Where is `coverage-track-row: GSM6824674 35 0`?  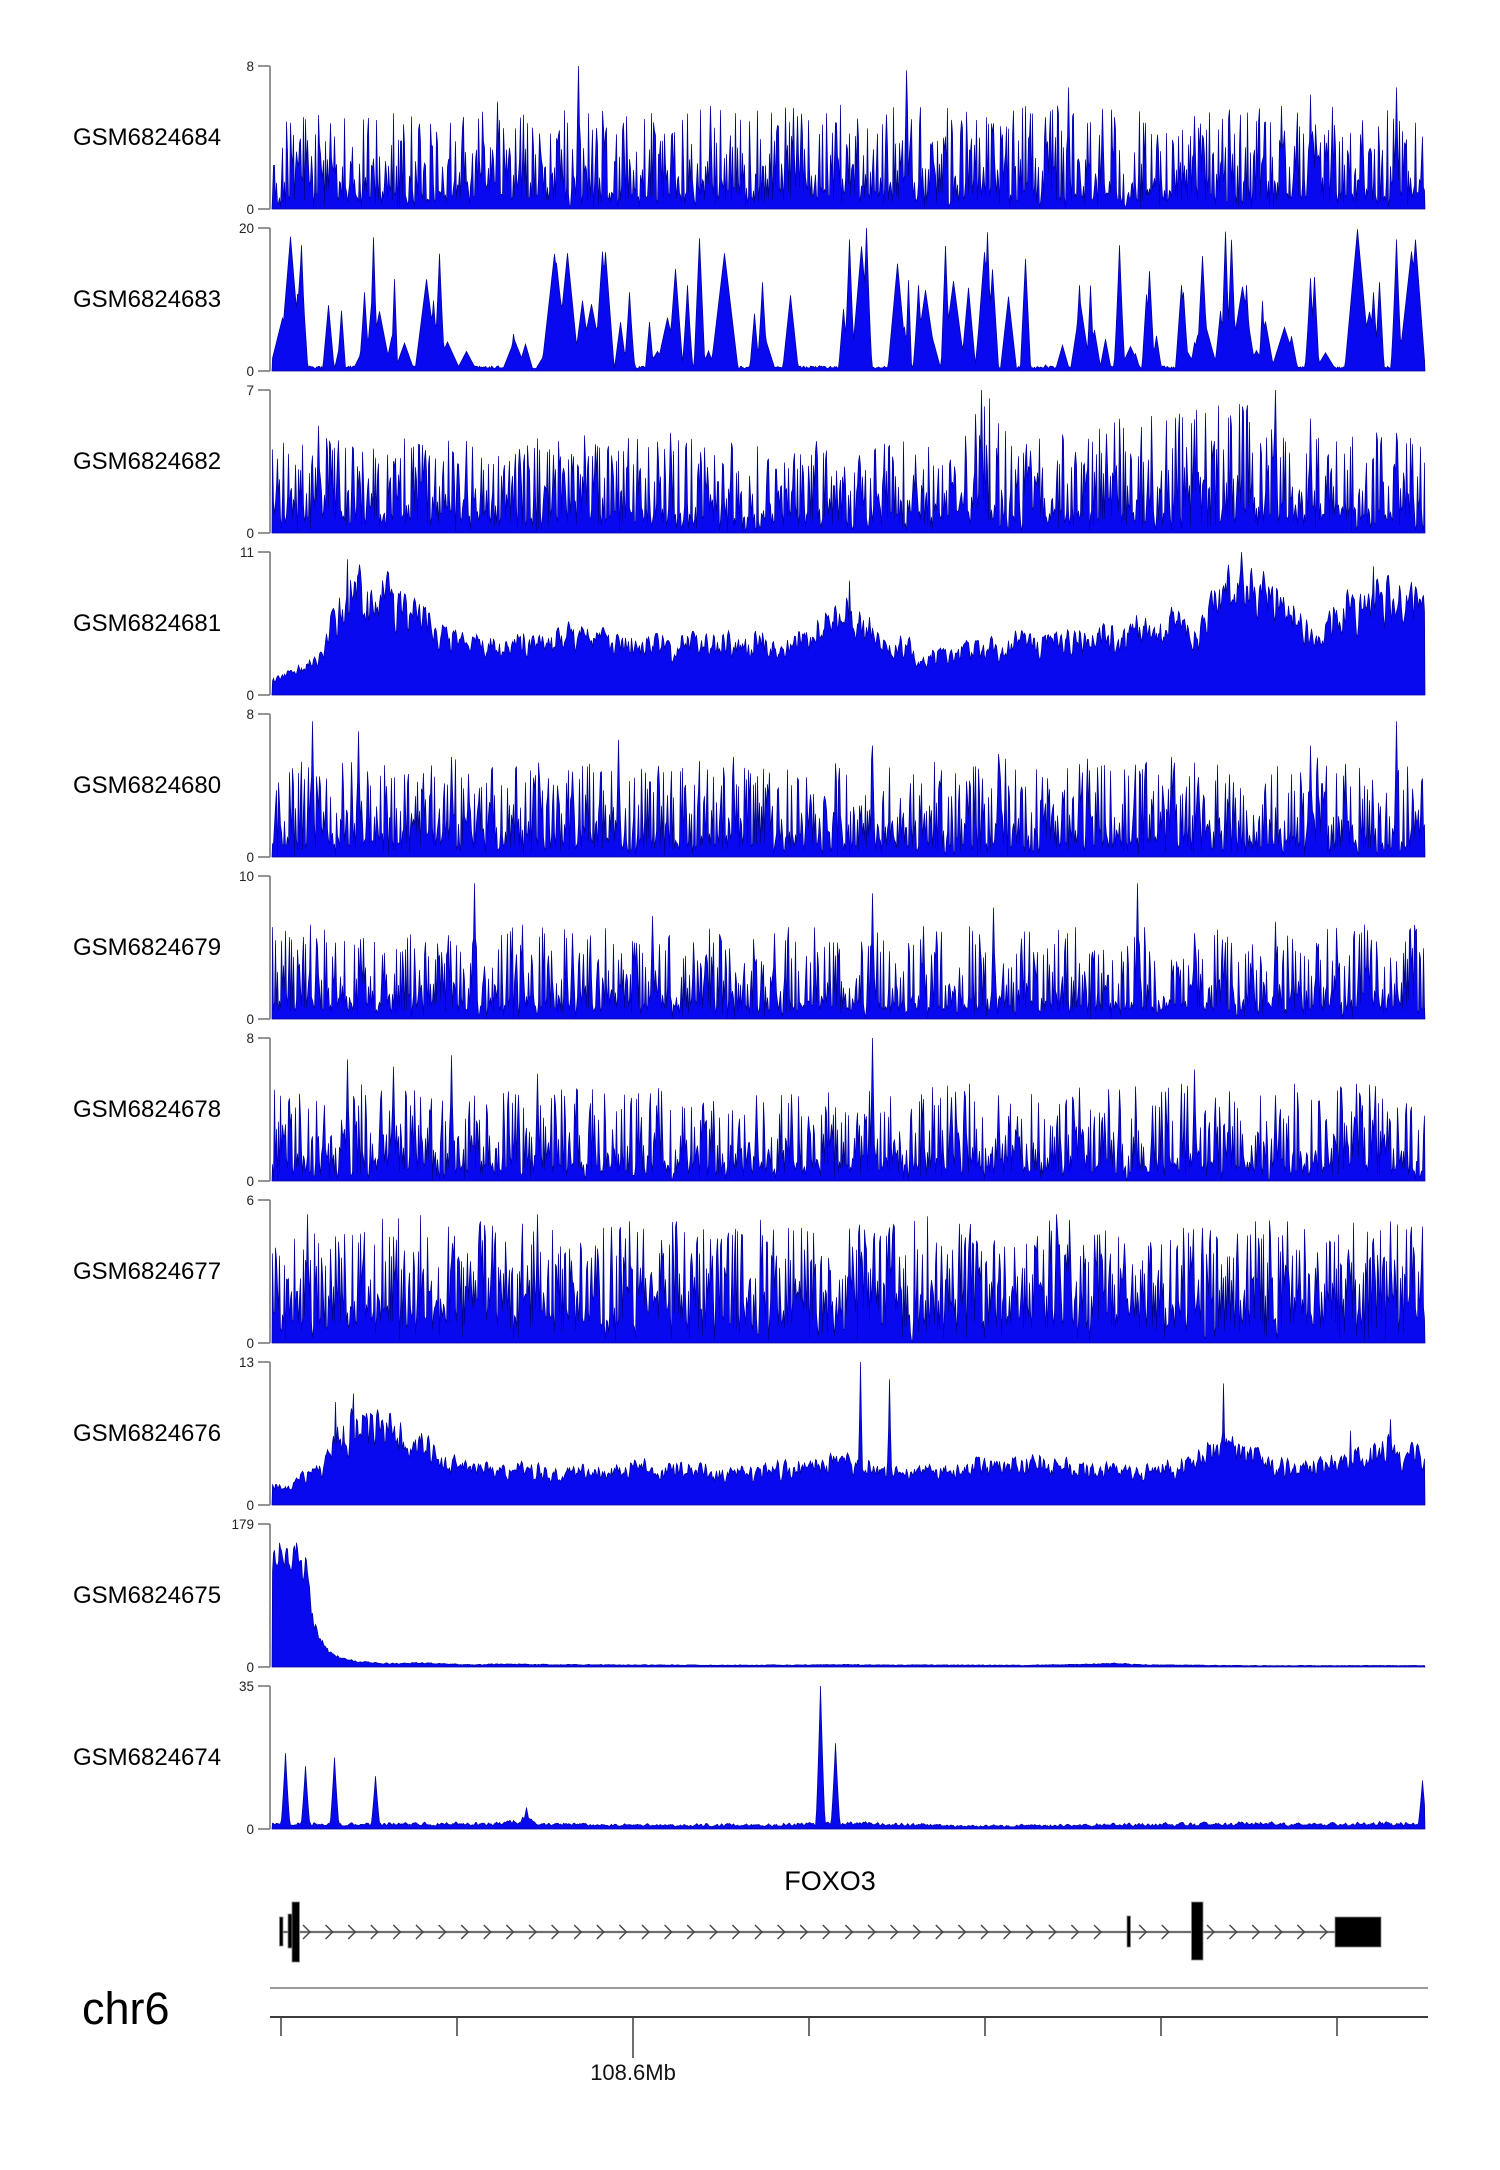
coverage-track-row: GSM6824674 35 0 is located at coordinates (750, 1758).